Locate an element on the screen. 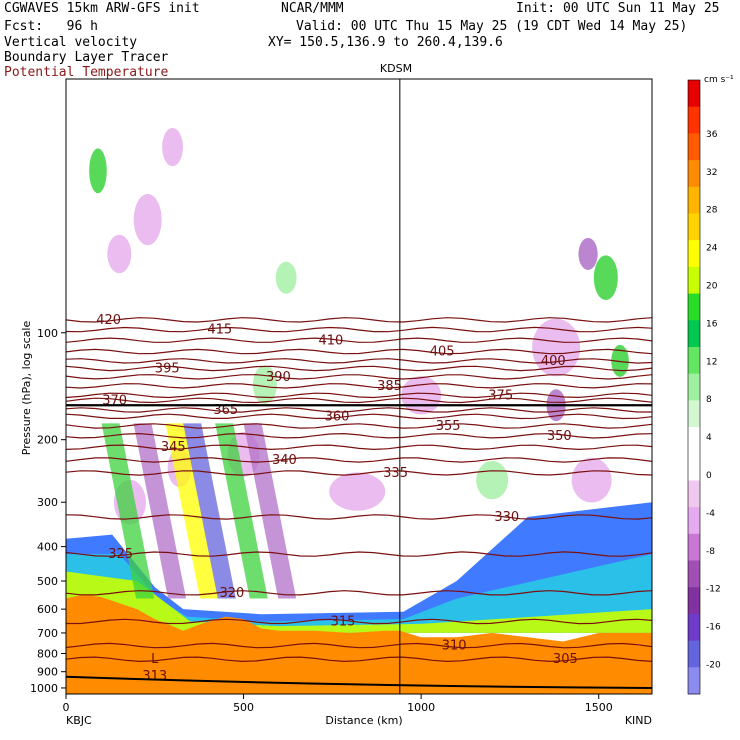 This screenshot has width=740, height=740. theta-label-395: 395 is located at coordinates (167, 368).